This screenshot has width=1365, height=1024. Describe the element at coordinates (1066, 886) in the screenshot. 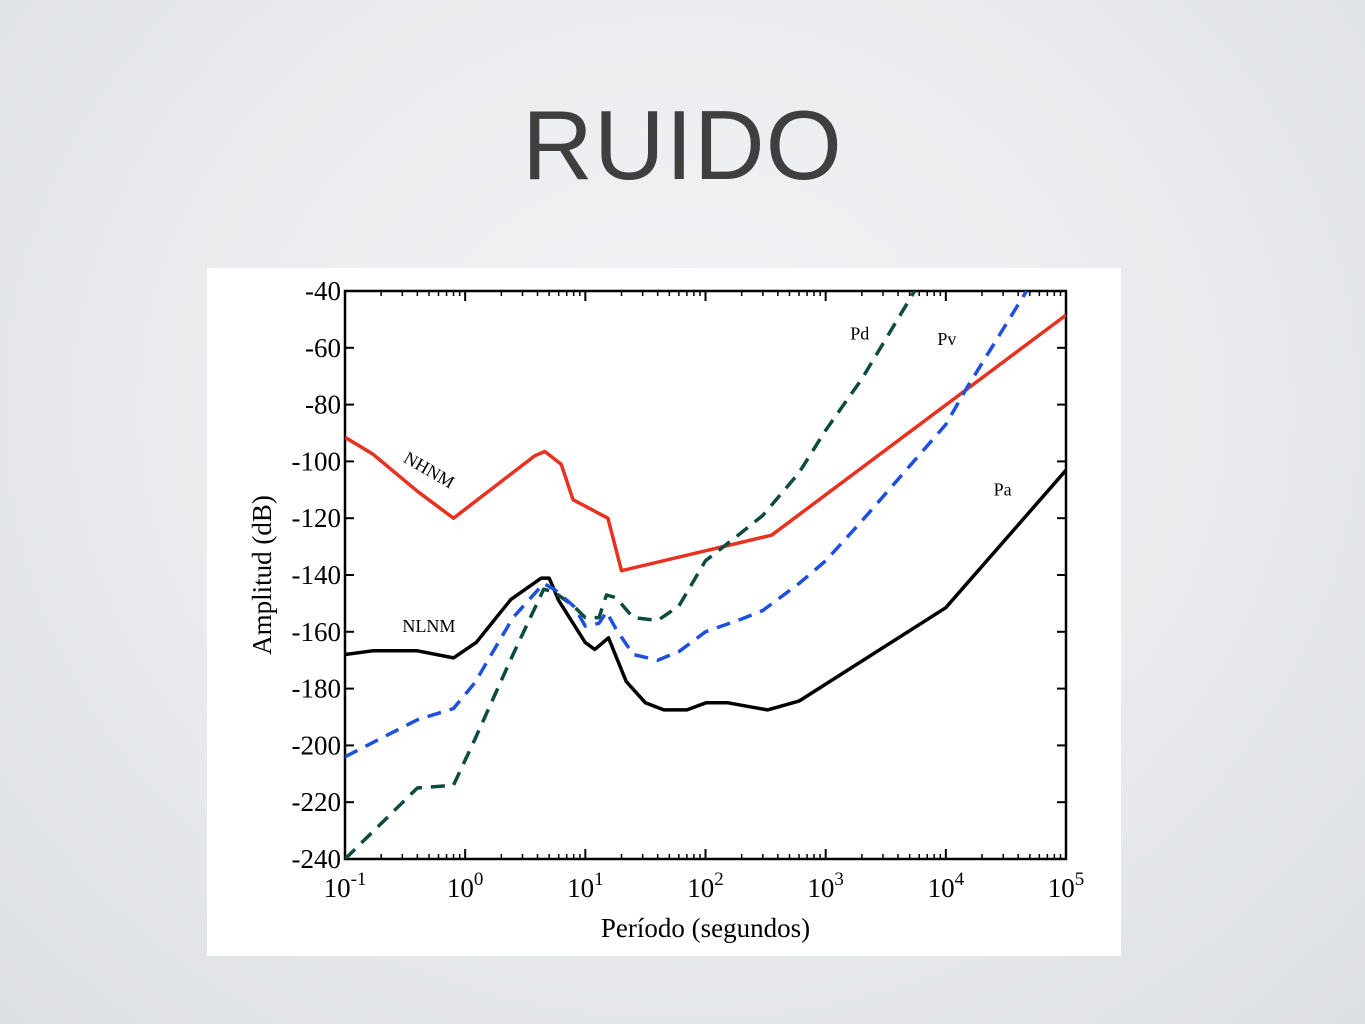

I see `x-tick-label: 10⁵` at that location.